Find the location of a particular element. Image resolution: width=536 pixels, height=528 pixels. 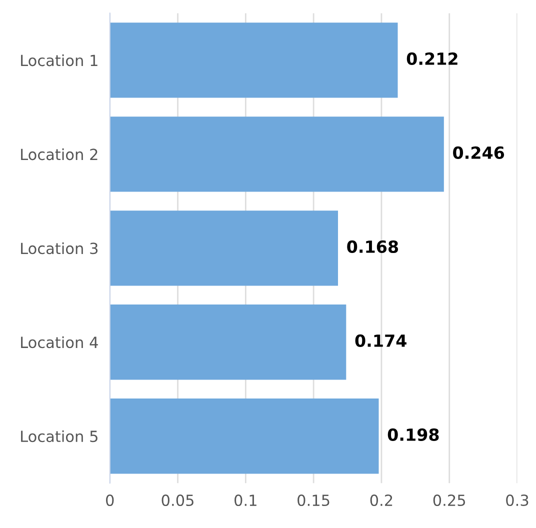

data-label: 0.246 is located at coordinates (478, 153).